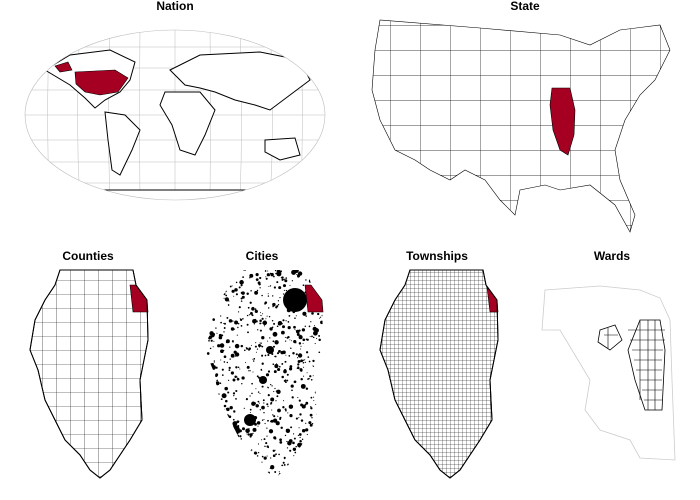 This screenshot has height=500, width=700. I want to click on panel-title: Townships, so click(437, 256).